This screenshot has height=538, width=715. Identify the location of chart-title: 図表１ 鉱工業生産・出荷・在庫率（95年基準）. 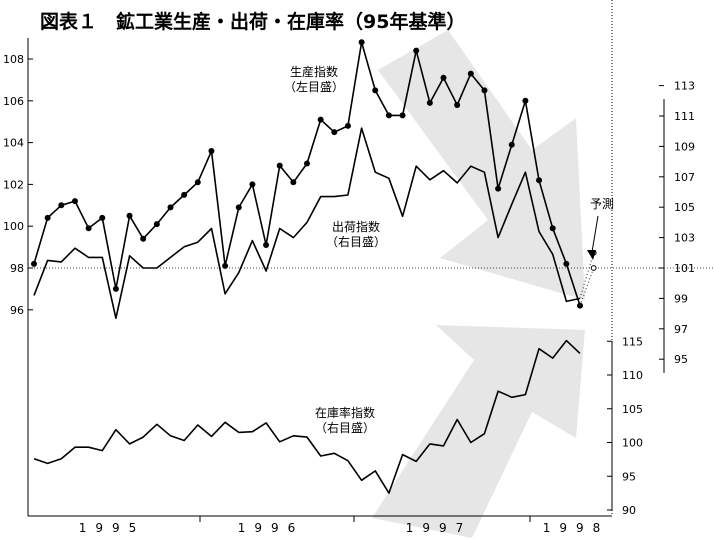
(252, 21).